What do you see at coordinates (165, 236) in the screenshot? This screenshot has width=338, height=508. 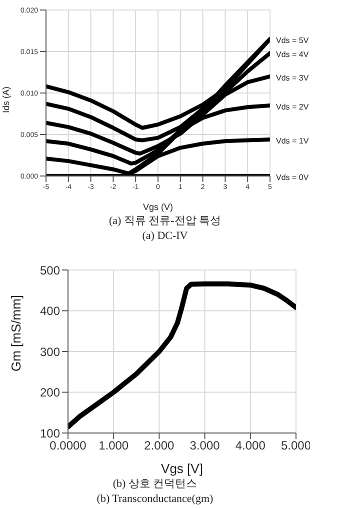 I see `text: (a) DC-IV` at bounding box center [165, 236].